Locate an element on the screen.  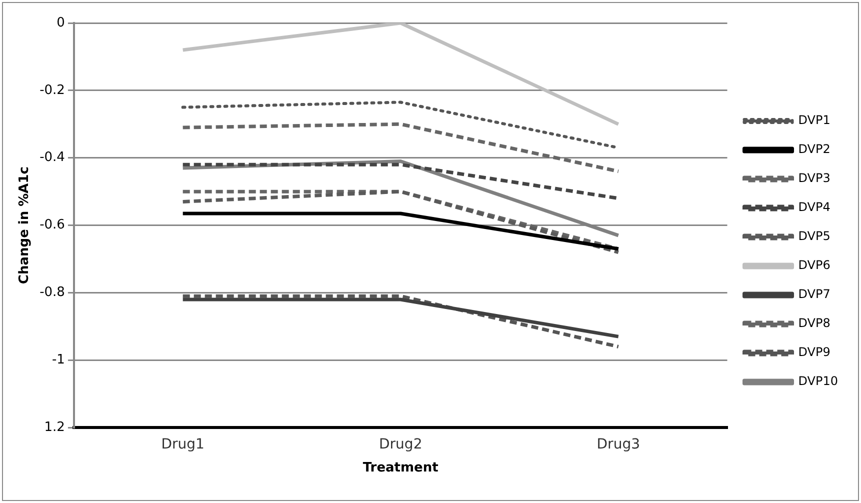
y-tick-label: 0 is located at coordinates (60, 22).